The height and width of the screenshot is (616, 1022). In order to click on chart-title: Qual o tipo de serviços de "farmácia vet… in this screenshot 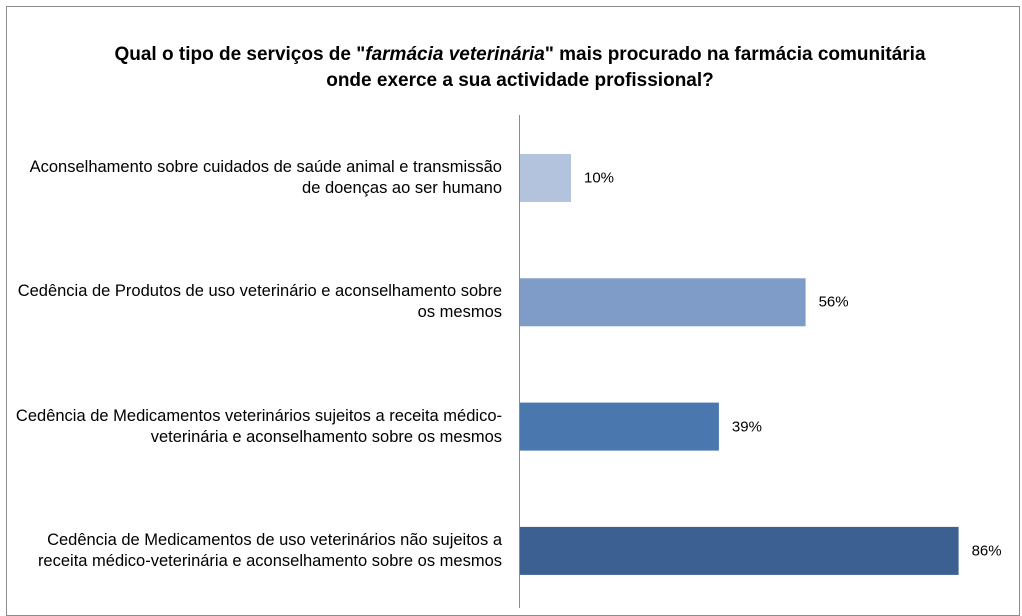, I will do `click(520, 68)`.